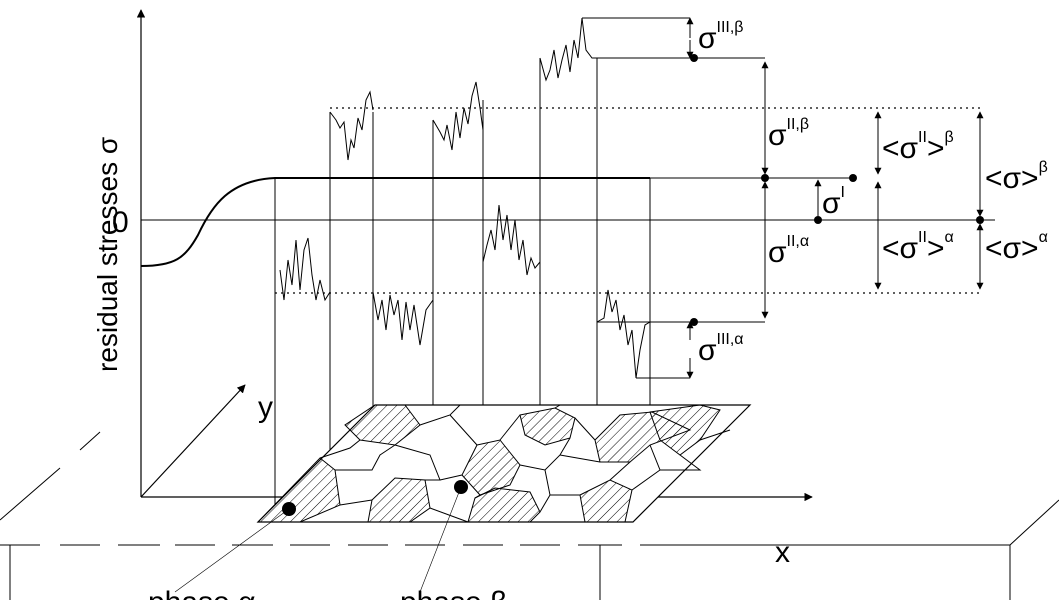  What do you see at coordinates (788, 134) in the screenshot?
I see `label-sigma-II-beta: σII,β` at bounding box center [788, 134].